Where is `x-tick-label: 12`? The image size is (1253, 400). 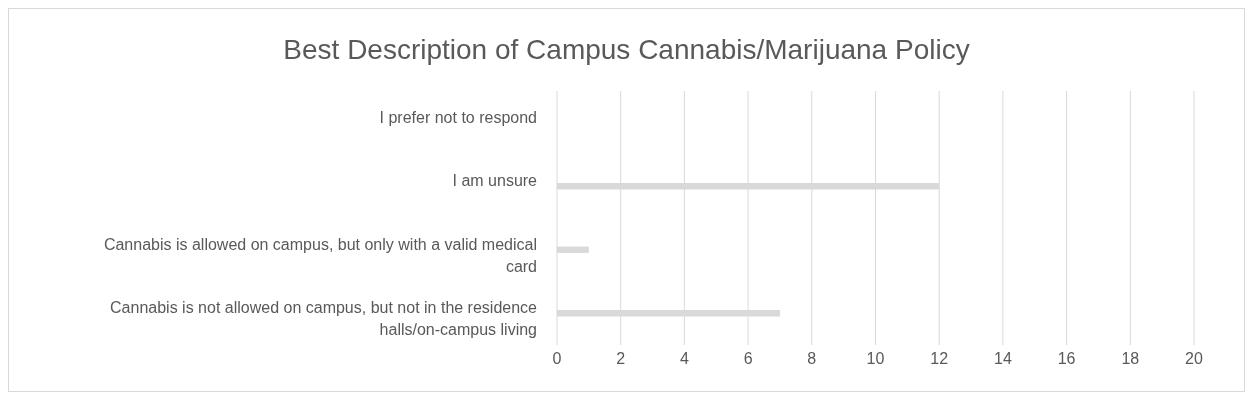
x-tick-label: 12 is located at coordinates (939, 359).